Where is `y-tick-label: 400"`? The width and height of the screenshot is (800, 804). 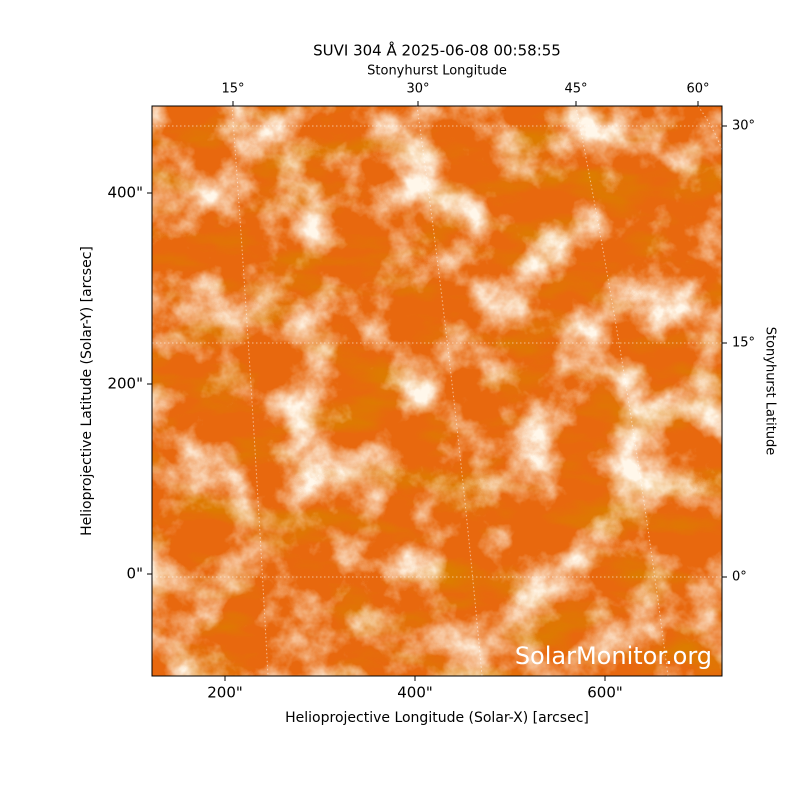 y-tick-label: 400" is located at coordinates (125, 193).